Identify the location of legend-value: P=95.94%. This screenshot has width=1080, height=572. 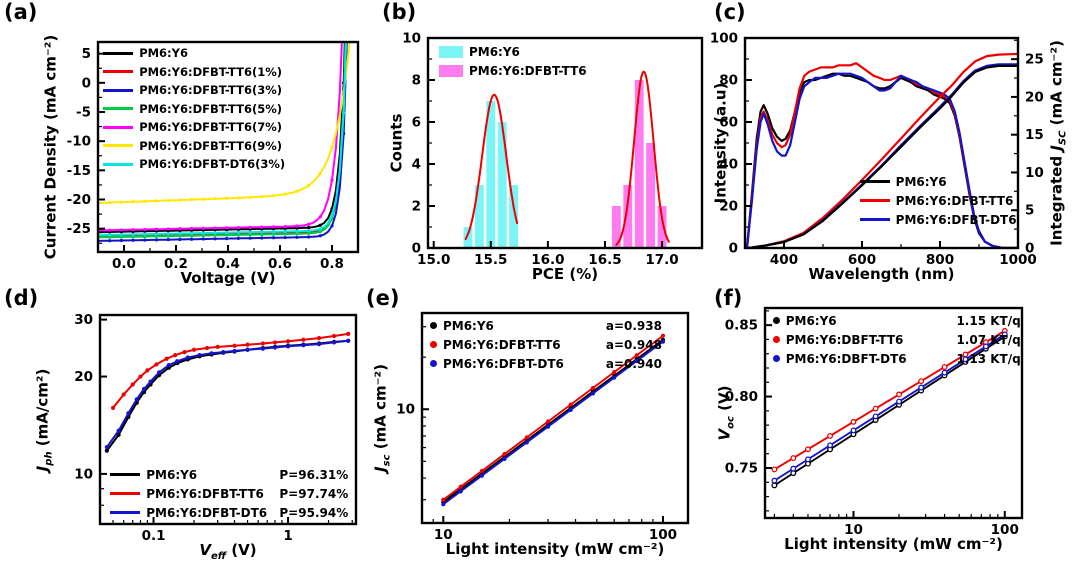
(314, 512).